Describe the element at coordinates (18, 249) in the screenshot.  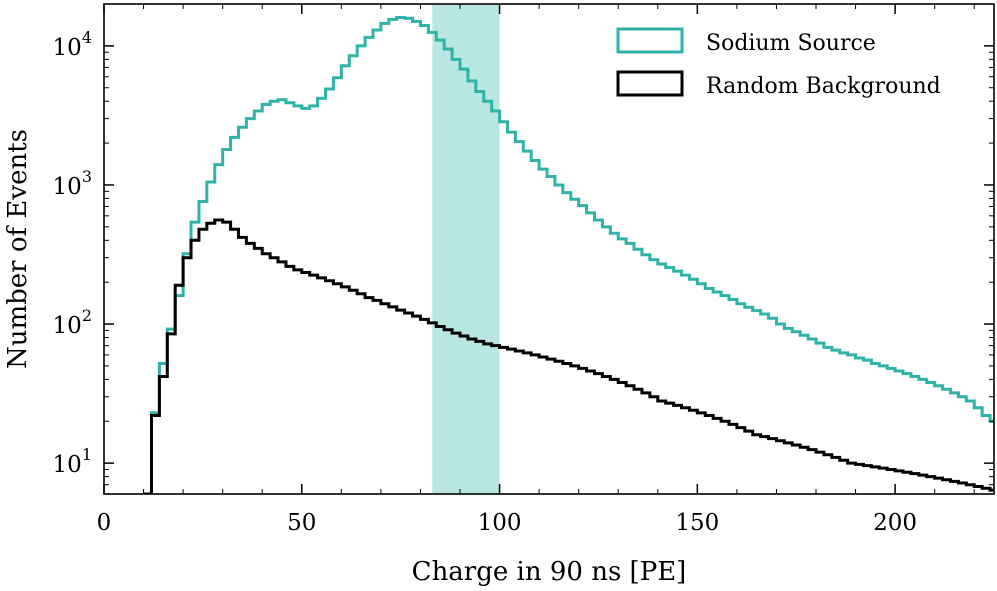
I see `y-axis-title: Number of Events` at that location.